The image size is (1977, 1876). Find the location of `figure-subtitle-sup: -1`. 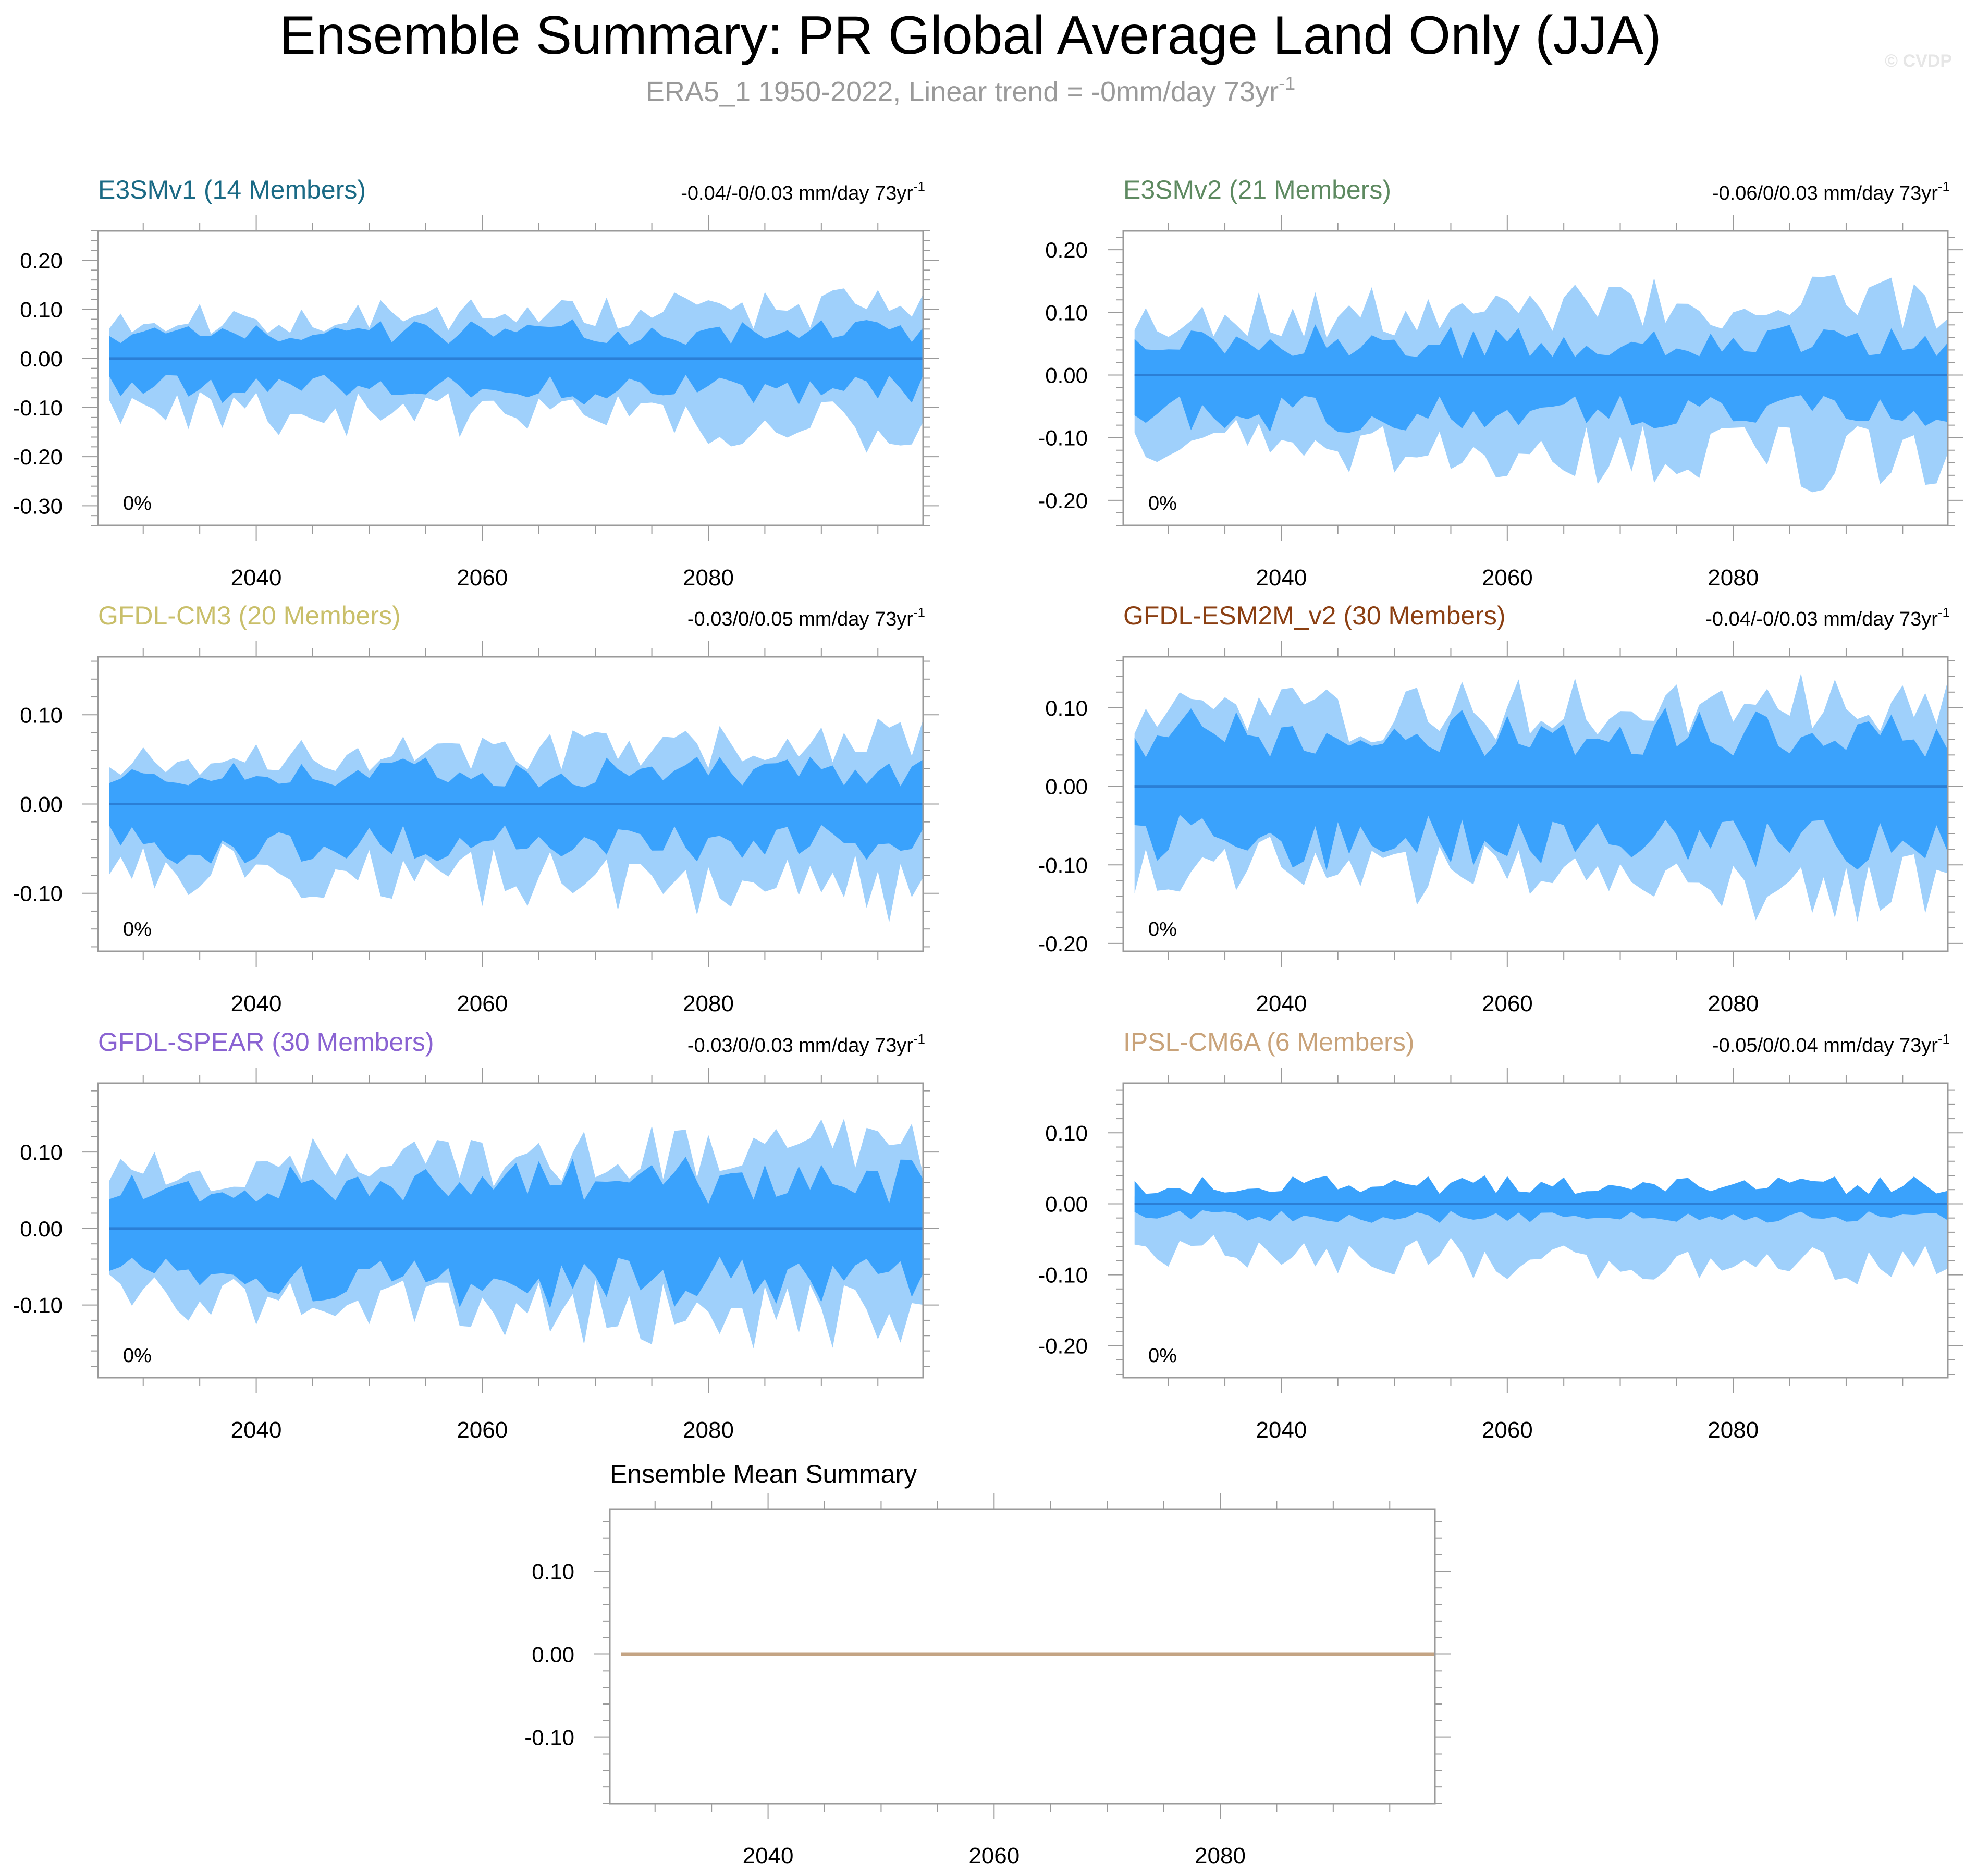

figure-subtitle-sup: -1 is located at coordinates (1287, 83).